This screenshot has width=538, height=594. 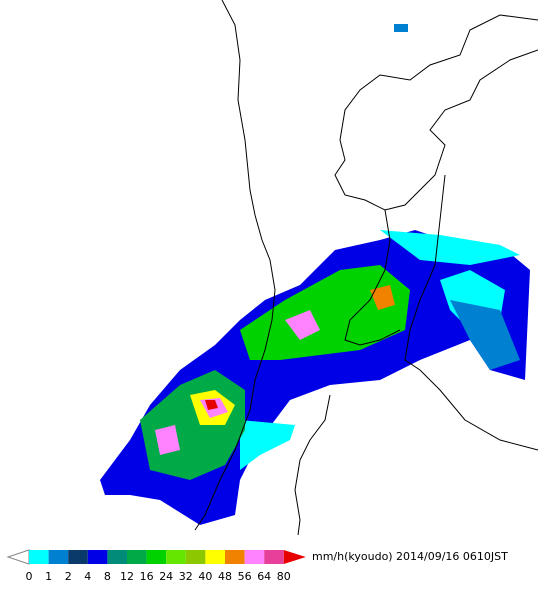 I want to click on legend-tick-label: 2, so click(x=68, y=576).